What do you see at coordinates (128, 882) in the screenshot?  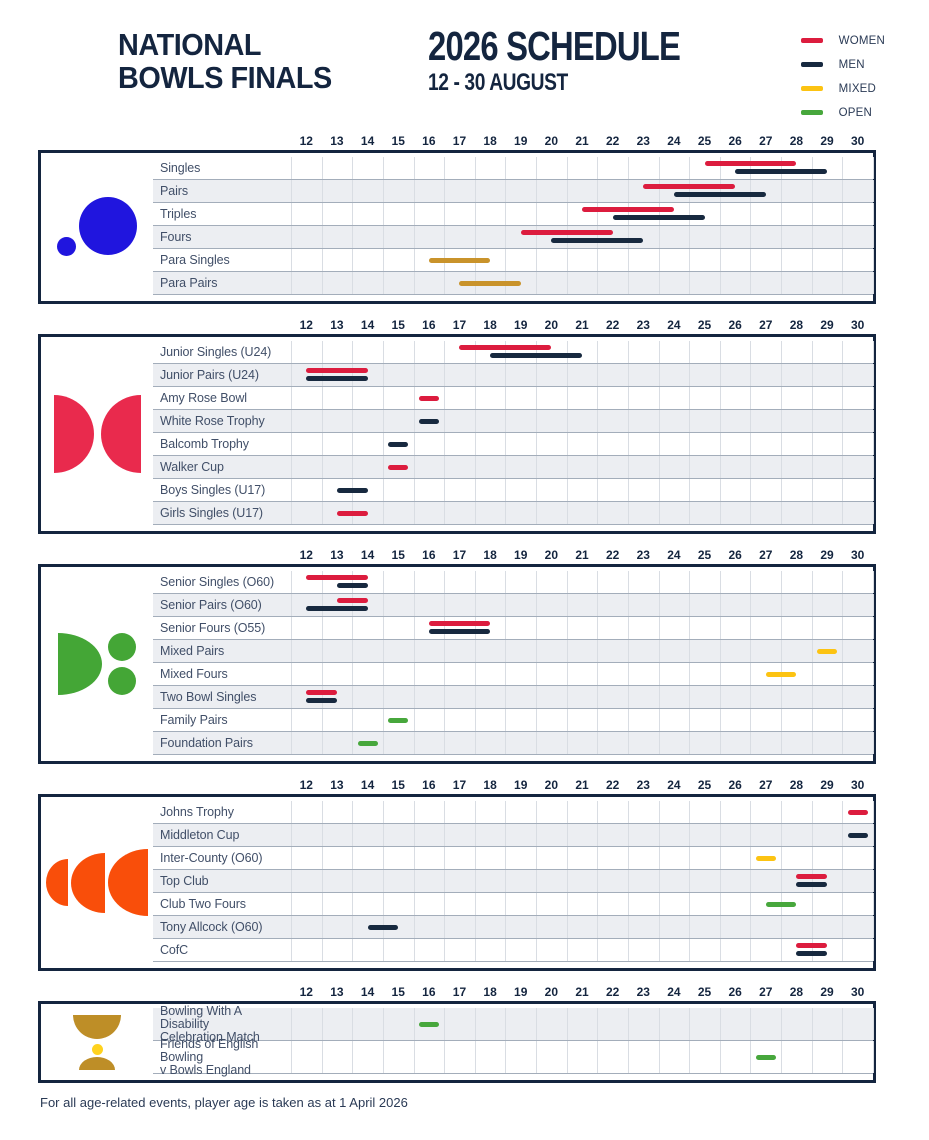 I see `large-crescent-shape` at bounding box center [128, 882].